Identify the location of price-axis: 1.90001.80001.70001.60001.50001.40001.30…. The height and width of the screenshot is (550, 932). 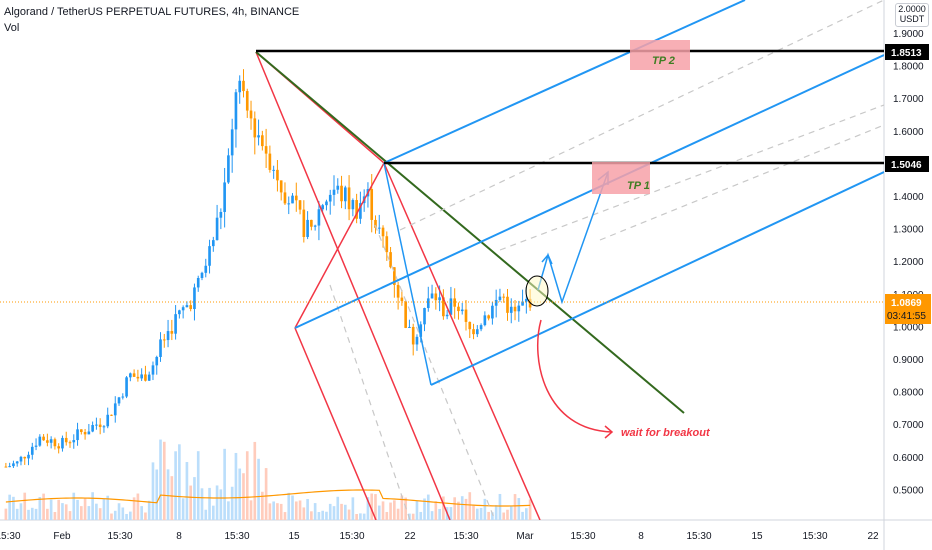
(908, 262).